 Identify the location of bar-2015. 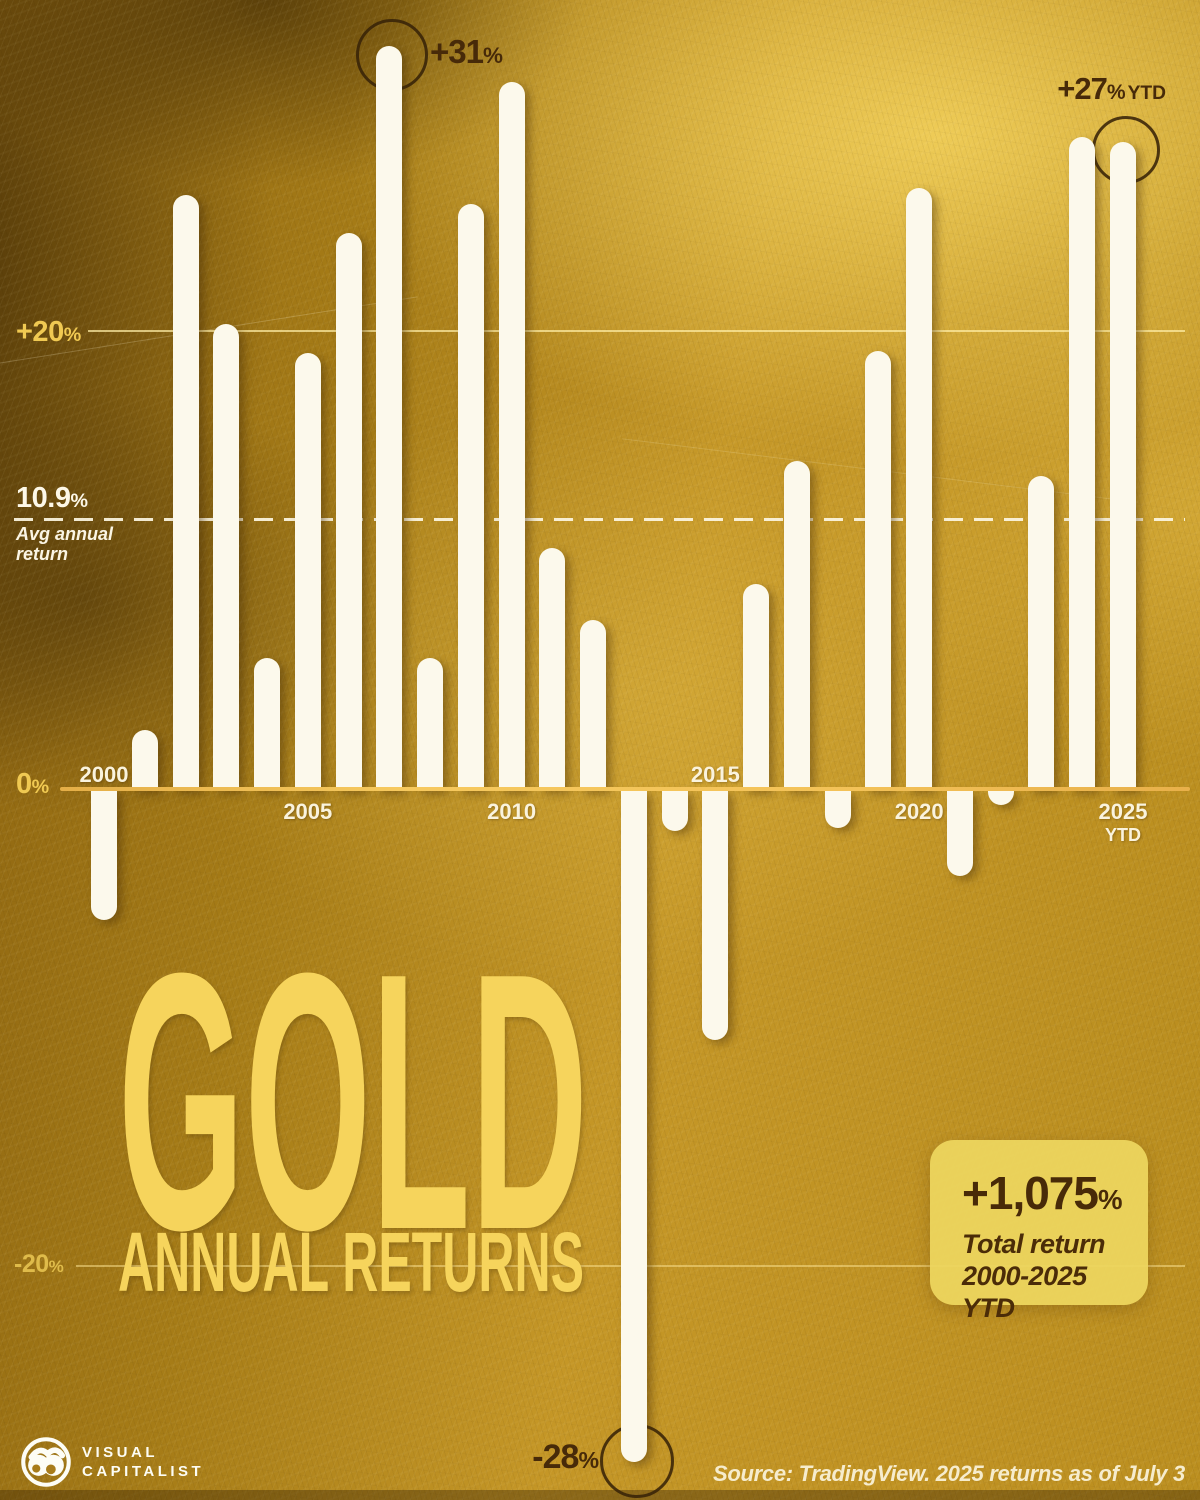
(715, 915).